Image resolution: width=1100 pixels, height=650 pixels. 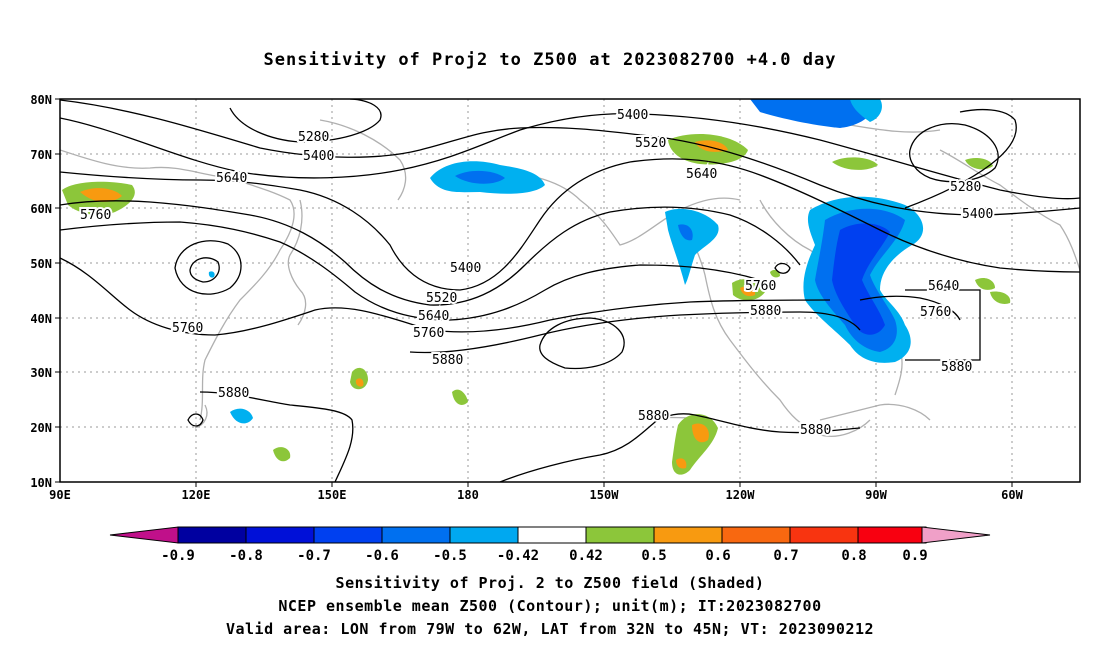 What do you see at coordinates (460, 397) in the screenshot?
I see `positive-area-date-line` at bounding box center [460, 397].